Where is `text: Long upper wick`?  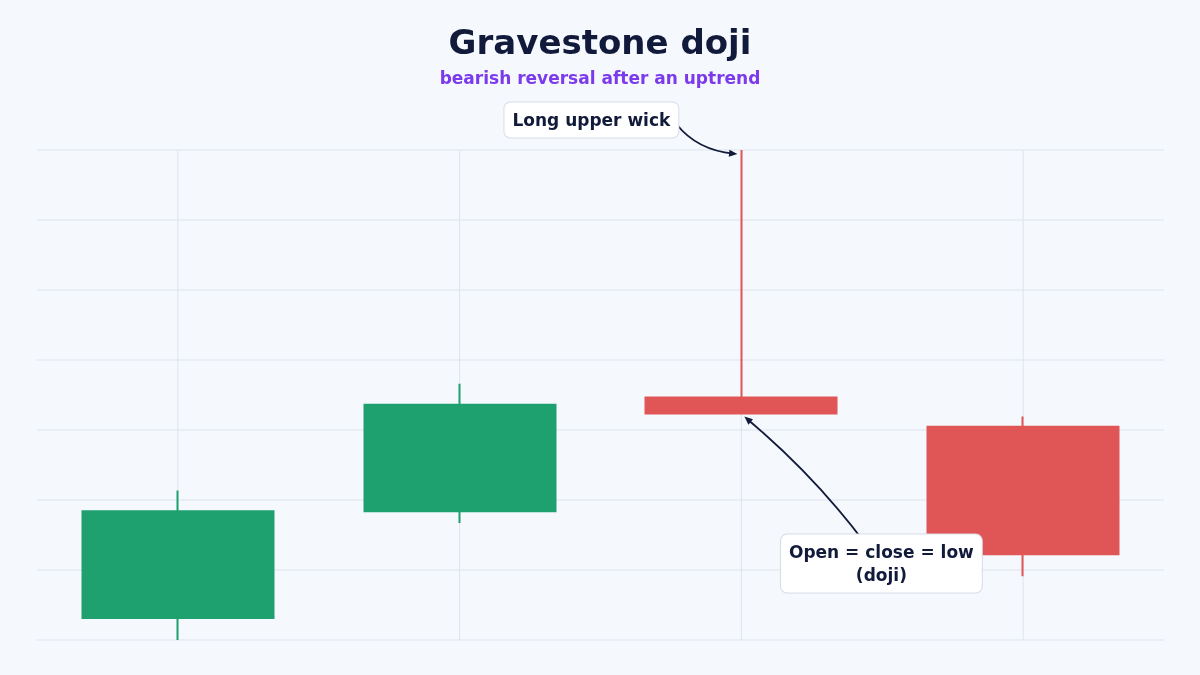 text: Long upper wick is located at coordinates (592, 120).